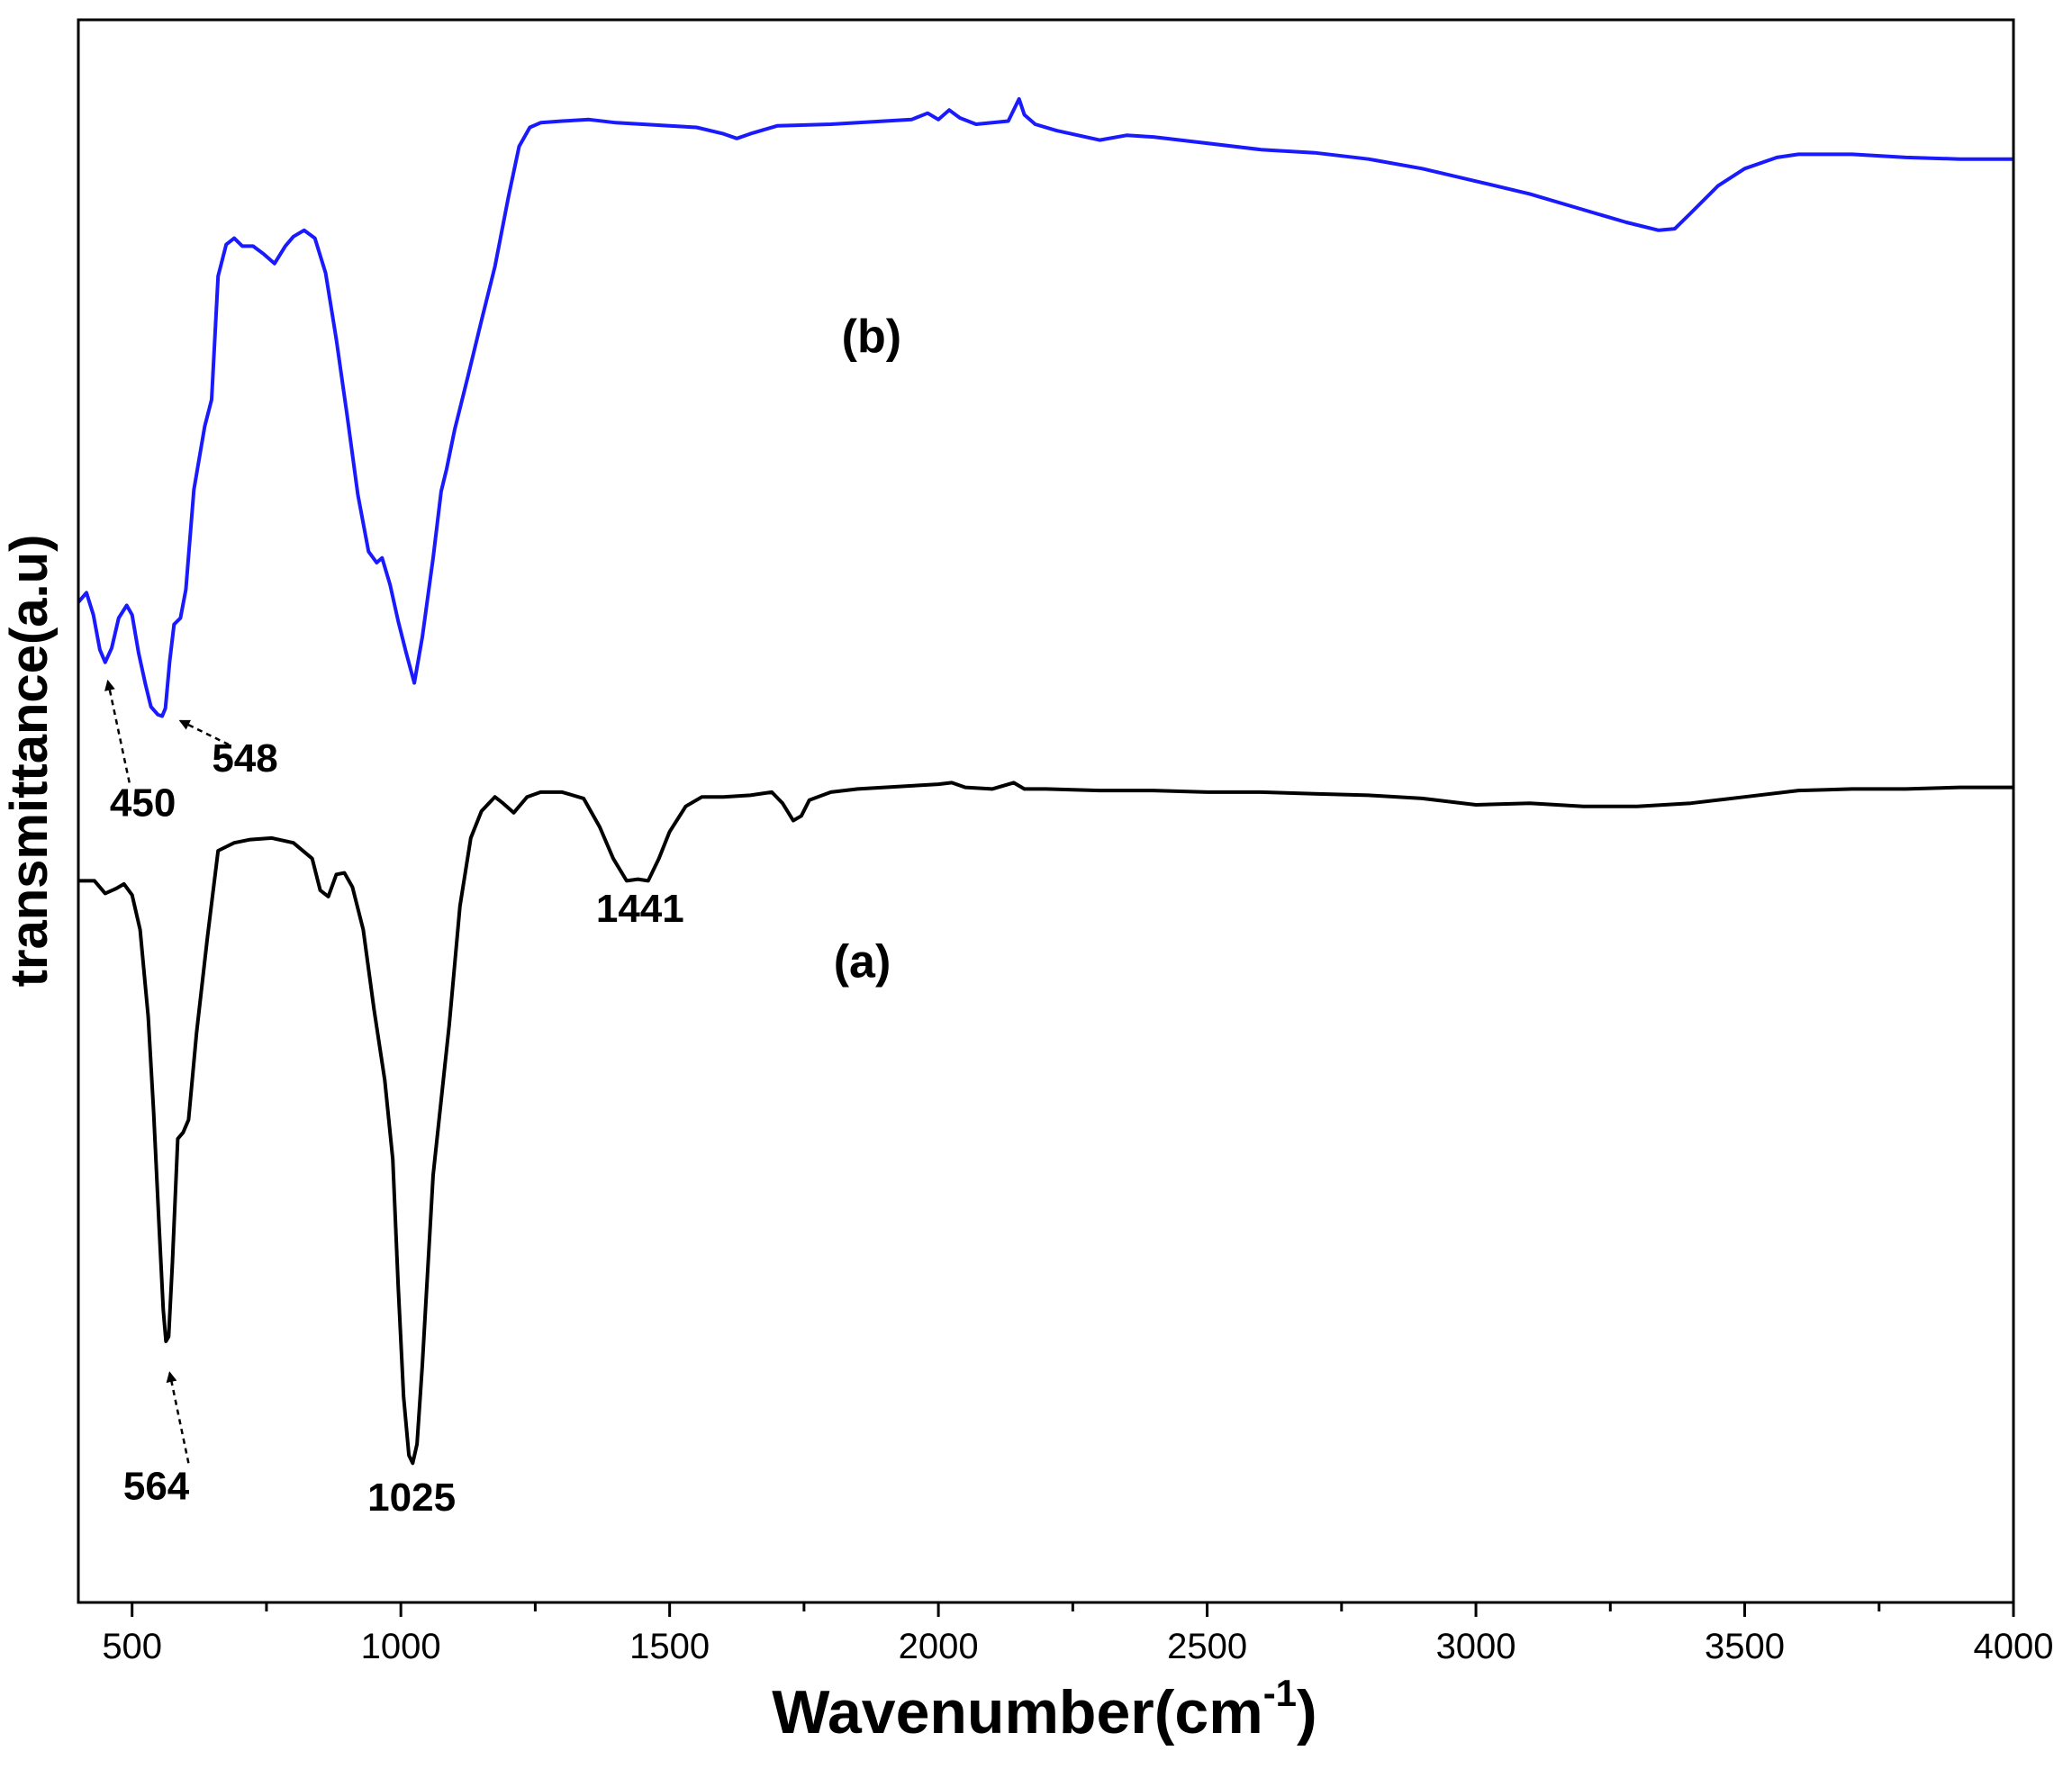 Image resolution: width=2072 pixels, height=1769 pixels. Describe the element at coordinates (1280, 1693) in the screenshot. I see `x-axis-label-superscript: -1` at that location.